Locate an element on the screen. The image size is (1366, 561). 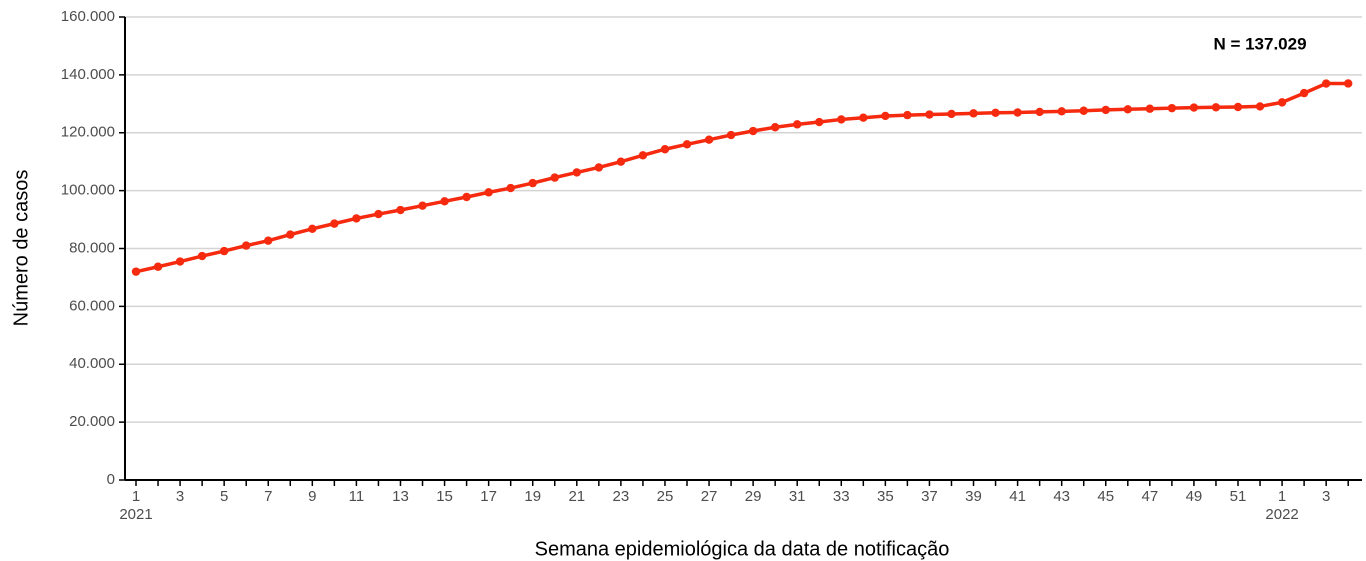
y-tick-label: 100.000 is located at coordinates (88, 190).